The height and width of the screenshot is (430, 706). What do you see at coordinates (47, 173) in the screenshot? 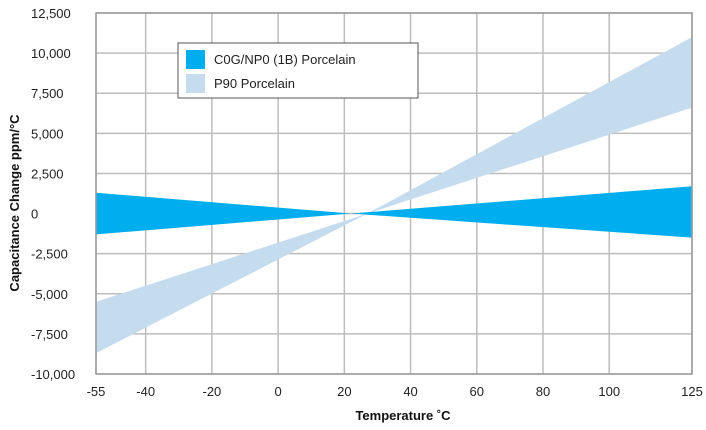
I see `y-tick-label: 2,500` at bounding box center [47, 173].